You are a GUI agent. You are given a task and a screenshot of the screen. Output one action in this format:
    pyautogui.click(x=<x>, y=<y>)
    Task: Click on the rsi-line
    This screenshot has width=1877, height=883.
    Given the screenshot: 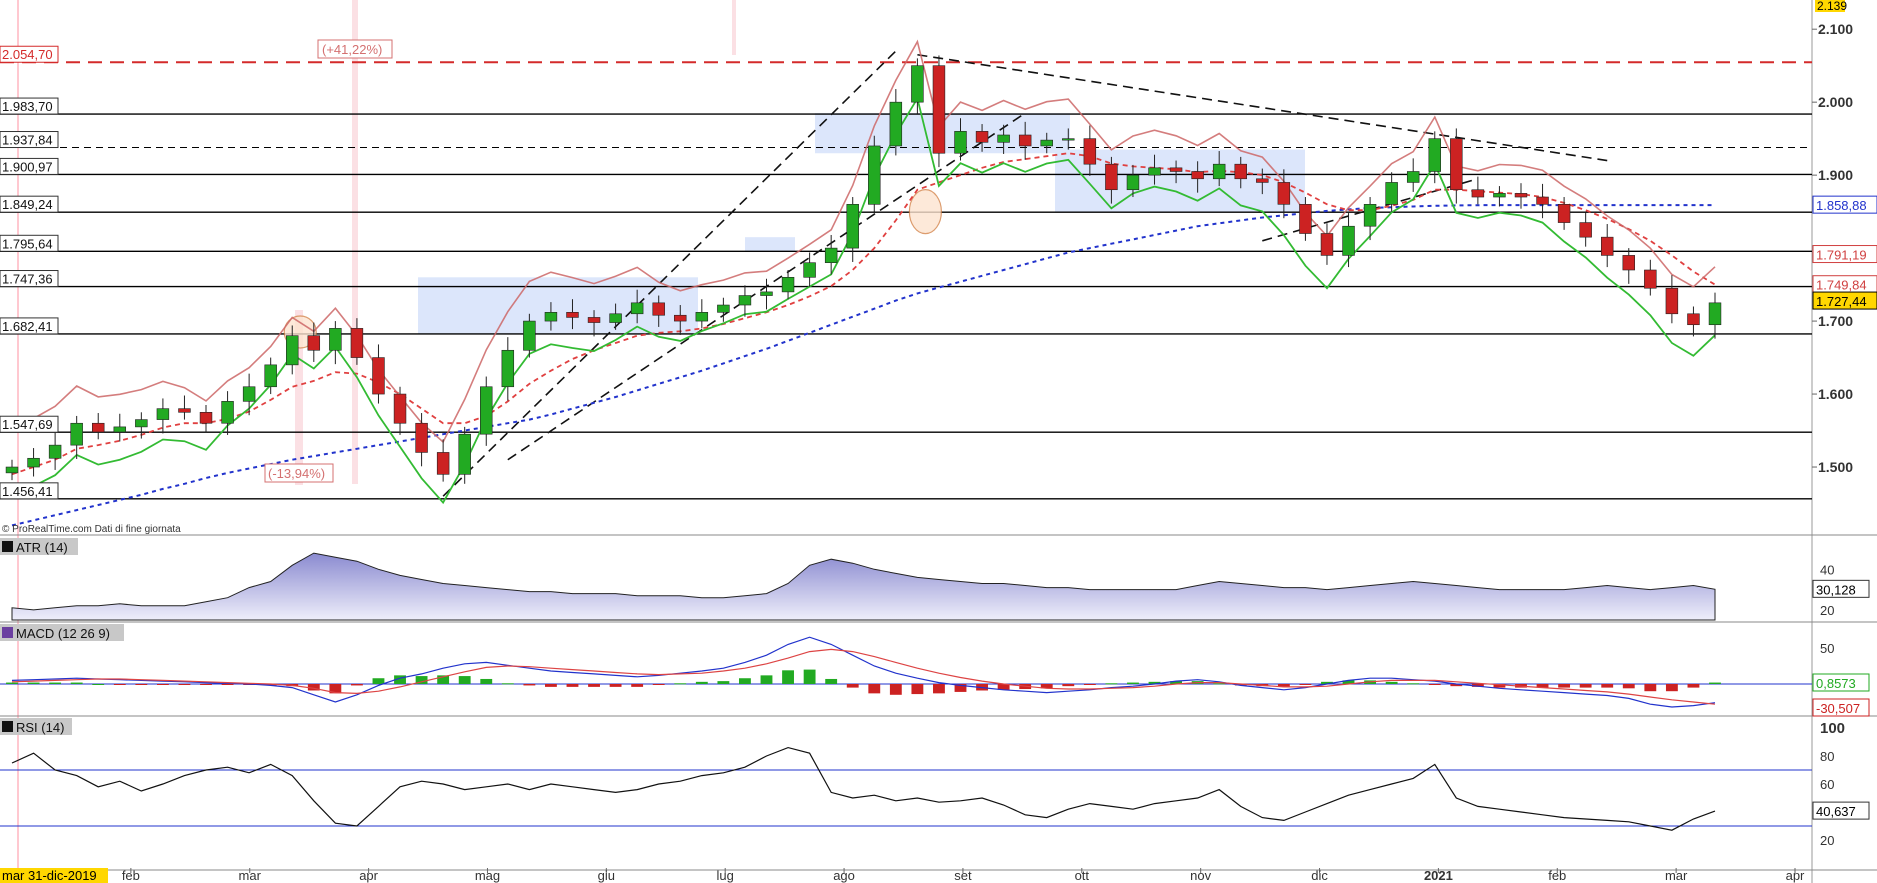 What is the action you would take?
    pyautogui.click(x=863, y=788)
    